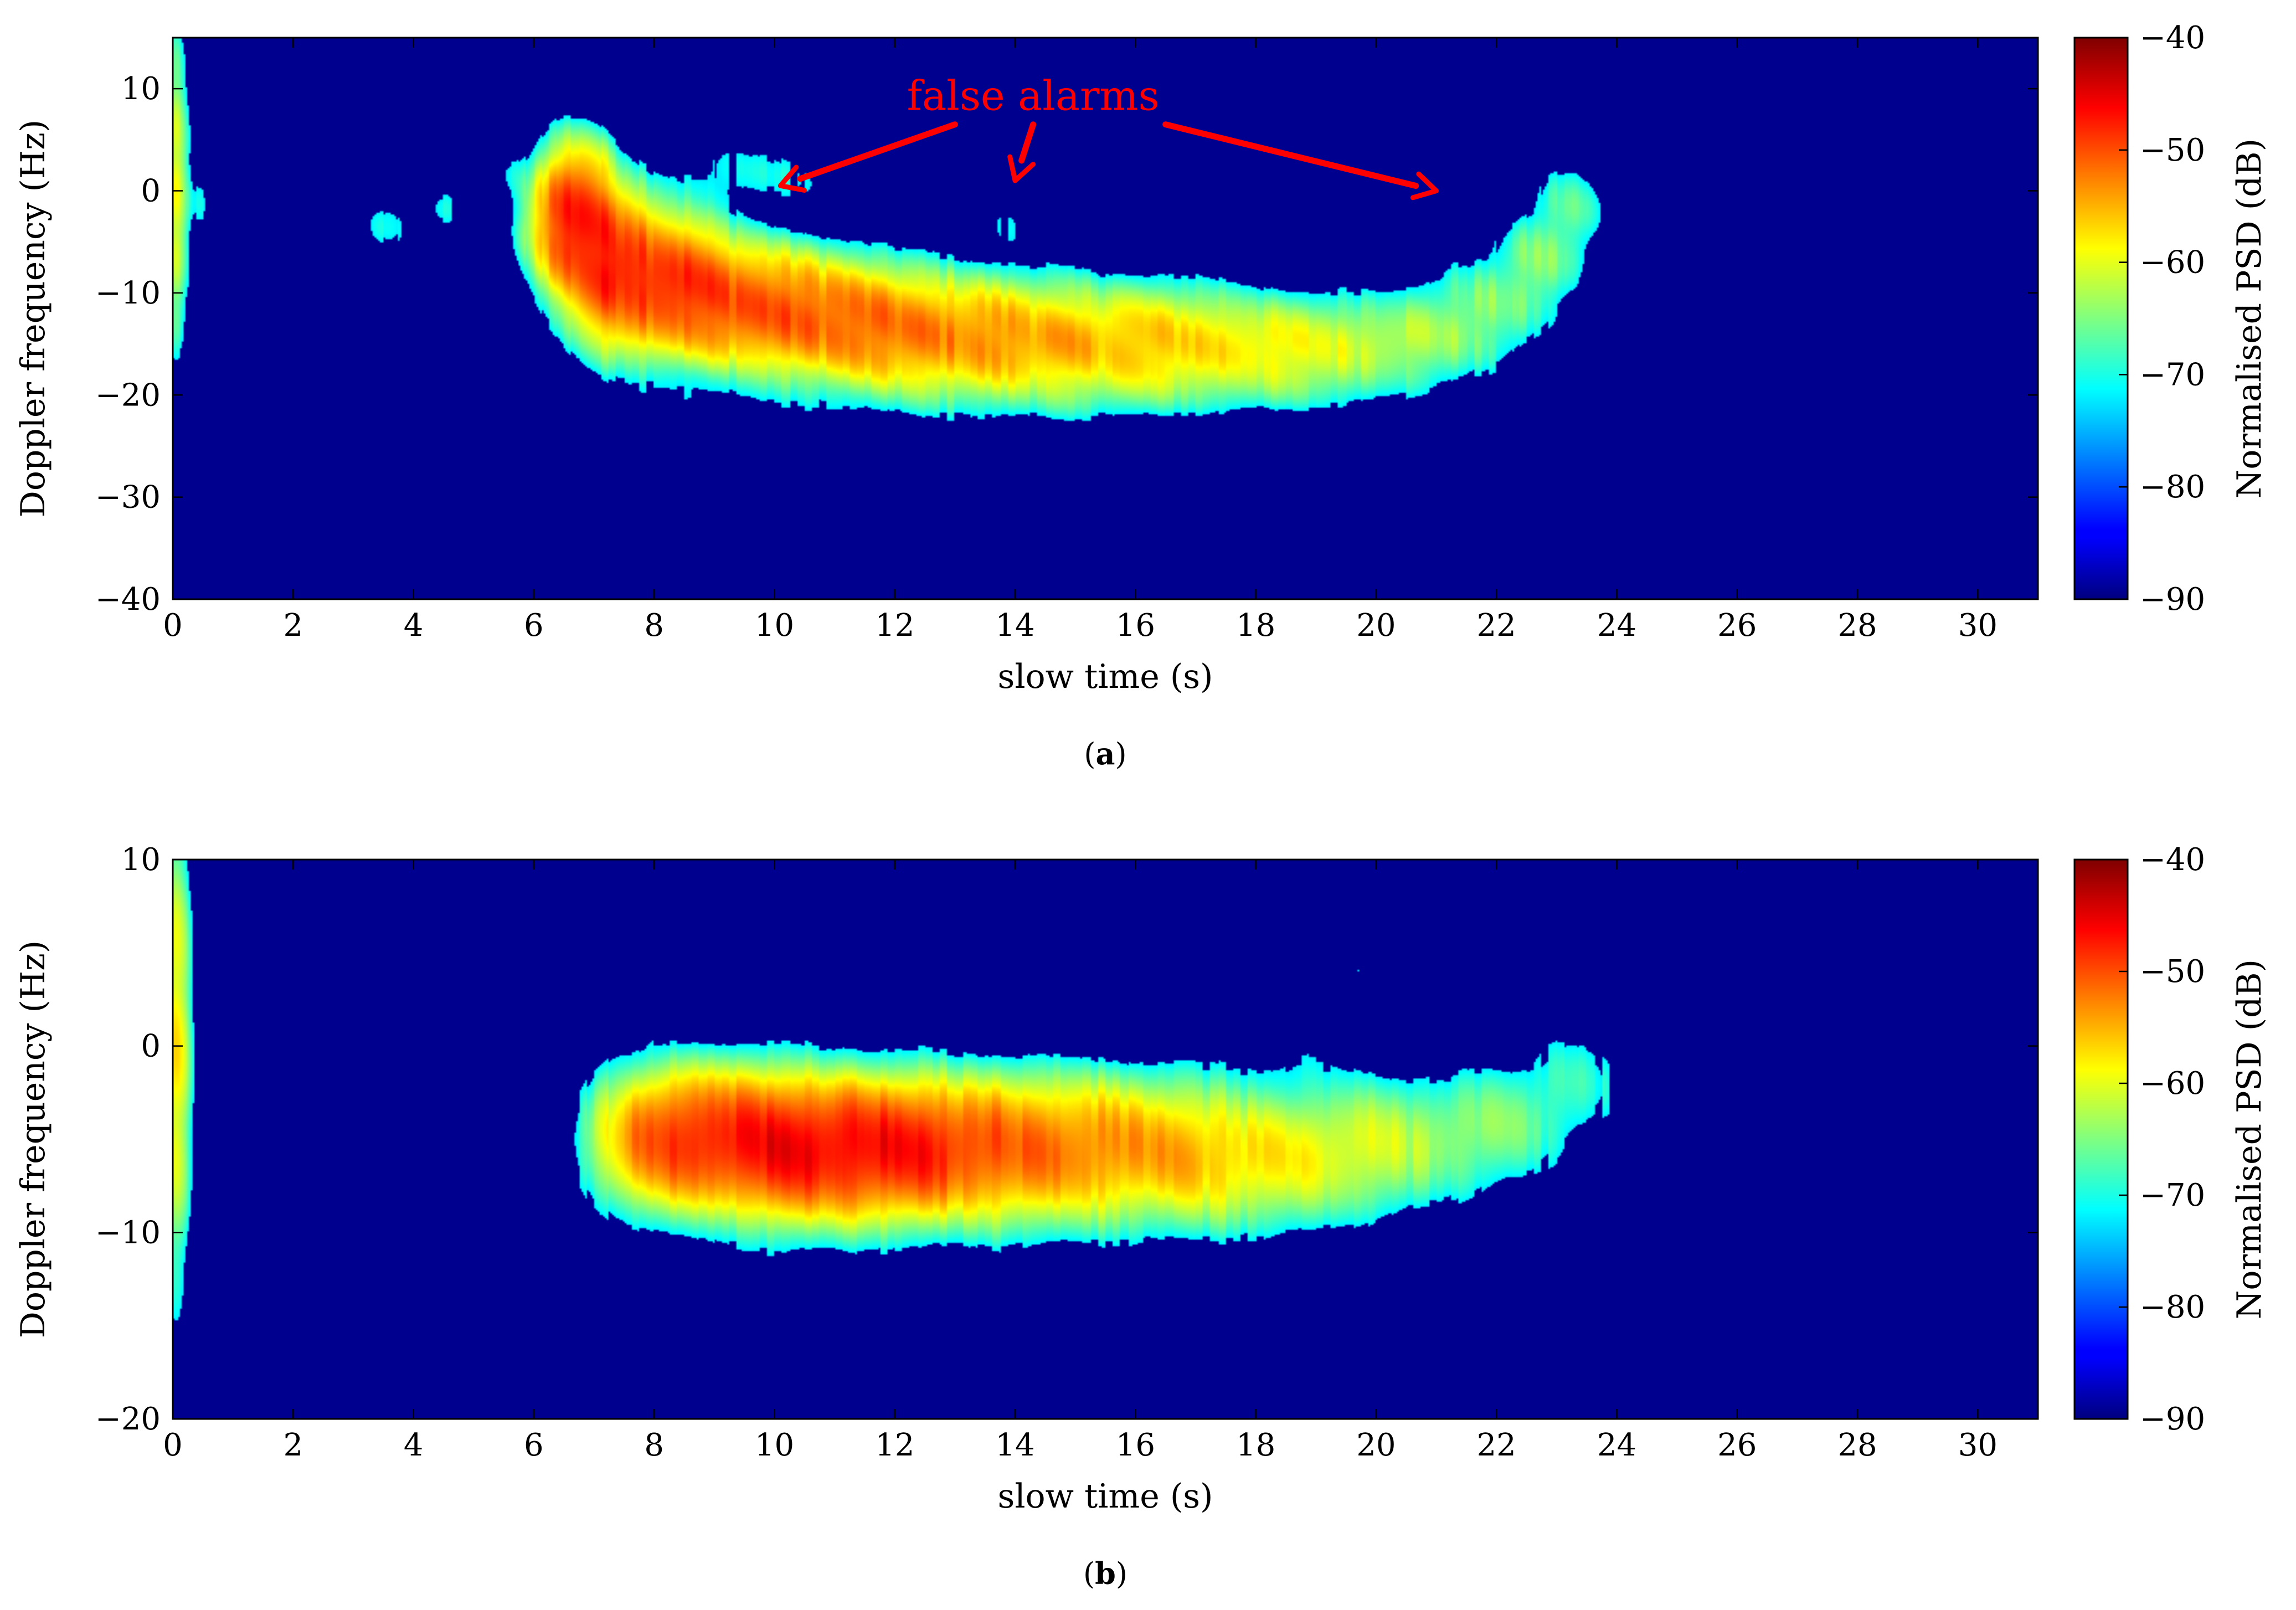 Image resolution: width=2296 pixels, height=1610 pixels. I want to click on y-tick-label: −40, so click(128, 600).